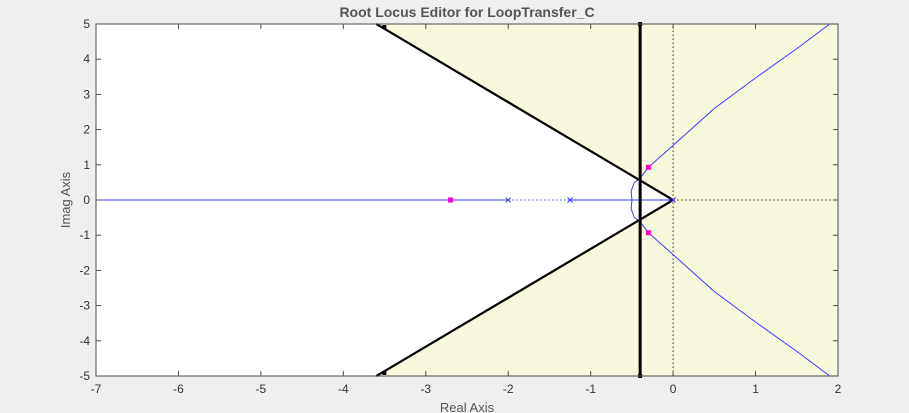 This screenshot has width=909, height=413. Describe the element at coordinates (84, 376) in the screenshot. I see `y-tick-label: -5` at that location.